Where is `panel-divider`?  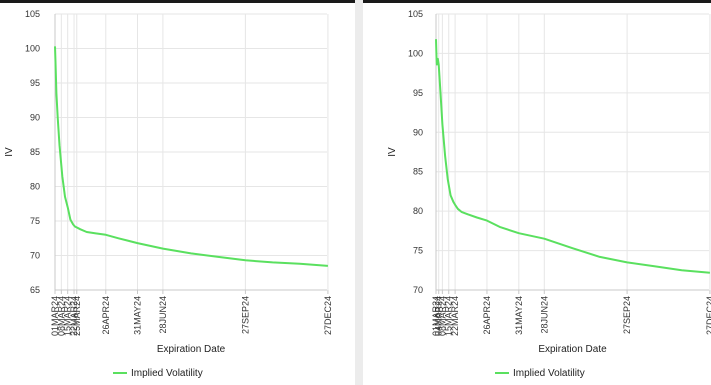
panel-divider is located at coordinates (359, 192).